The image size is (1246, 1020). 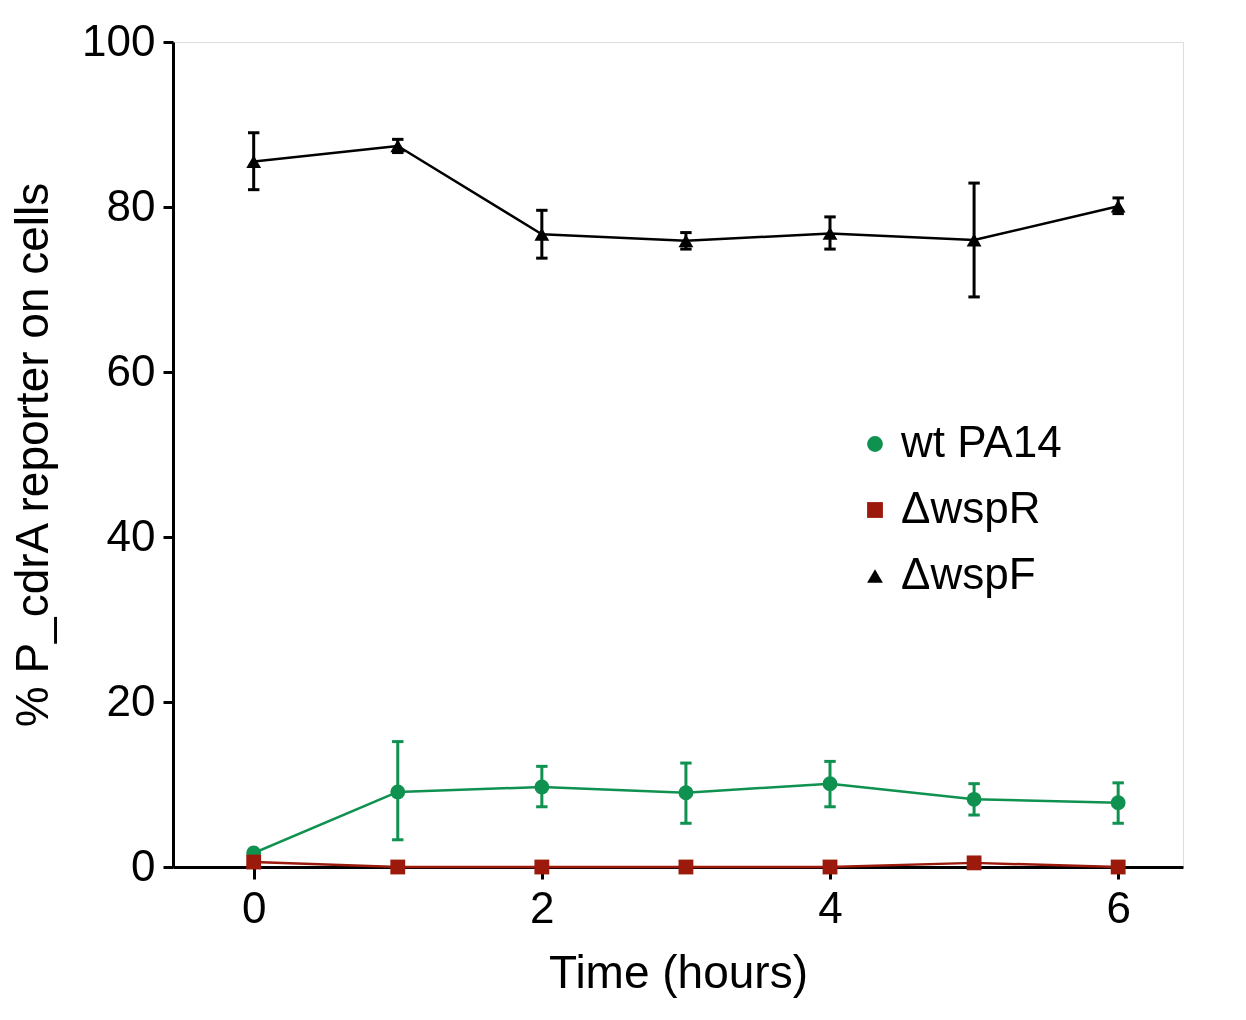 What do you see at coordinates (119, 40) in the screenshot?
I see `y-tick-label: 100` at bounding box center [119, 40].